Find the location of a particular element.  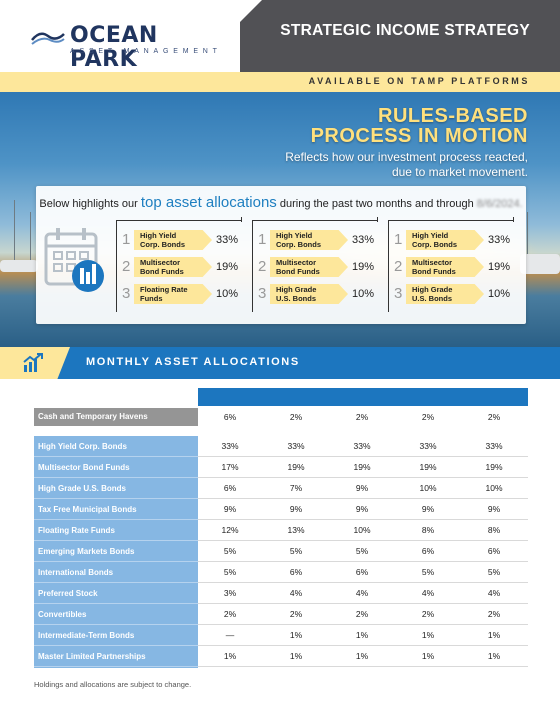

table-cell: 8% is located at coordinates (494, 530).